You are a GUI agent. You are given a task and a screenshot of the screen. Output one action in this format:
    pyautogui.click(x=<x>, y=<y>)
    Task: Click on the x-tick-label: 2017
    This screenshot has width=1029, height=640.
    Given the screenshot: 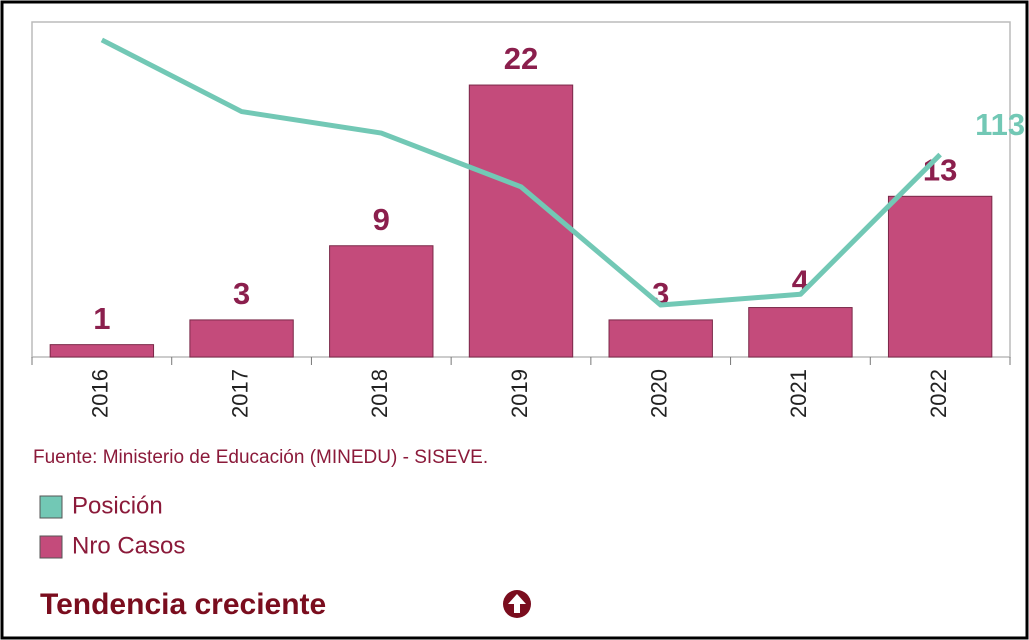 What is the action you would take?
    pyautogui.click(x=239, y=393)
    